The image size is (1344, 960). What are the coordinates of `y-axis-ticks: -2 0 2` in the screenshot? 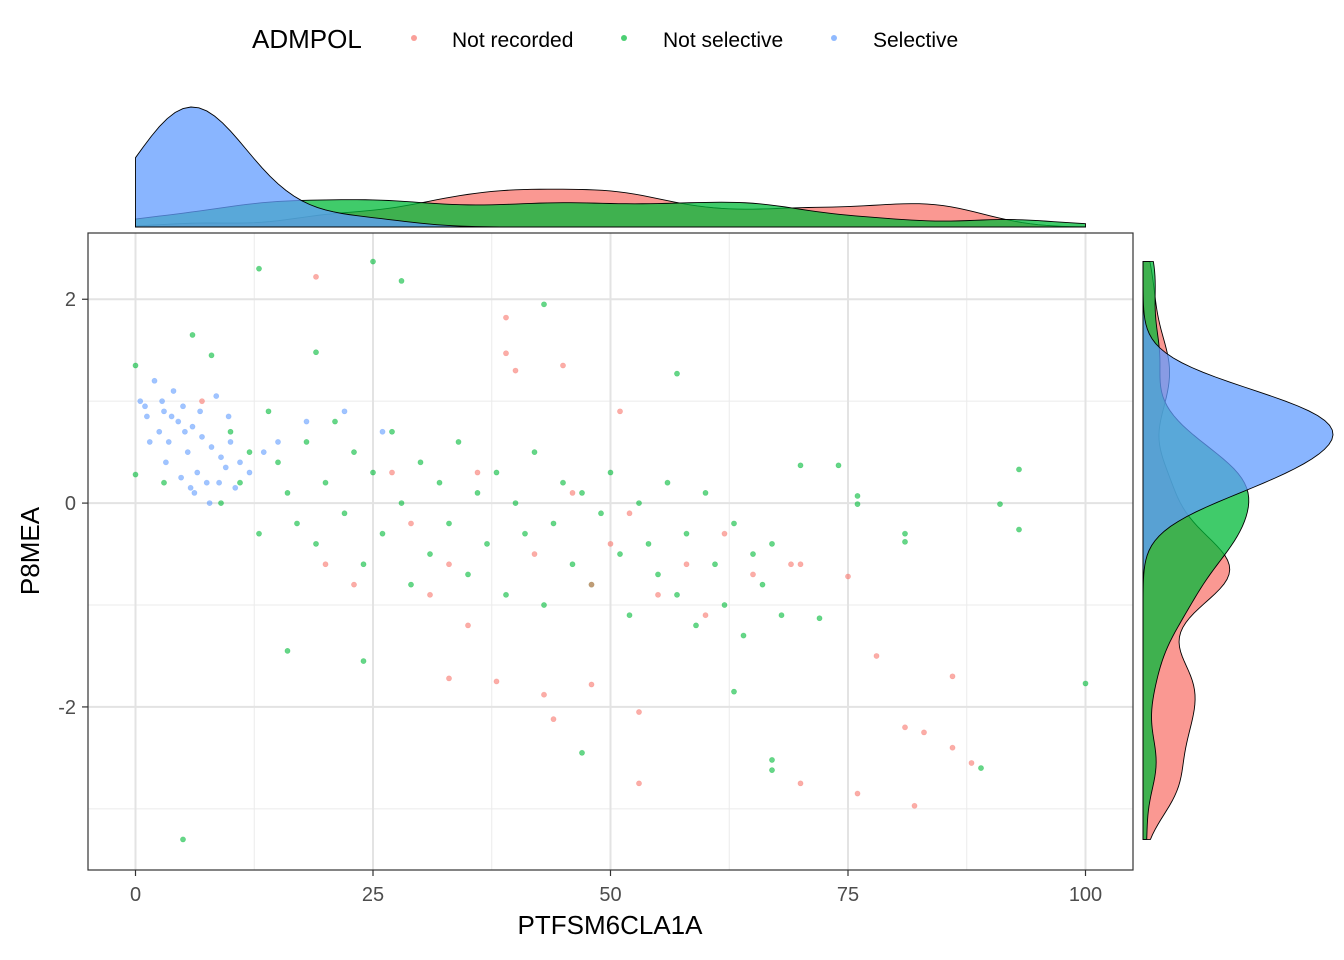 It's located at (73, 504).